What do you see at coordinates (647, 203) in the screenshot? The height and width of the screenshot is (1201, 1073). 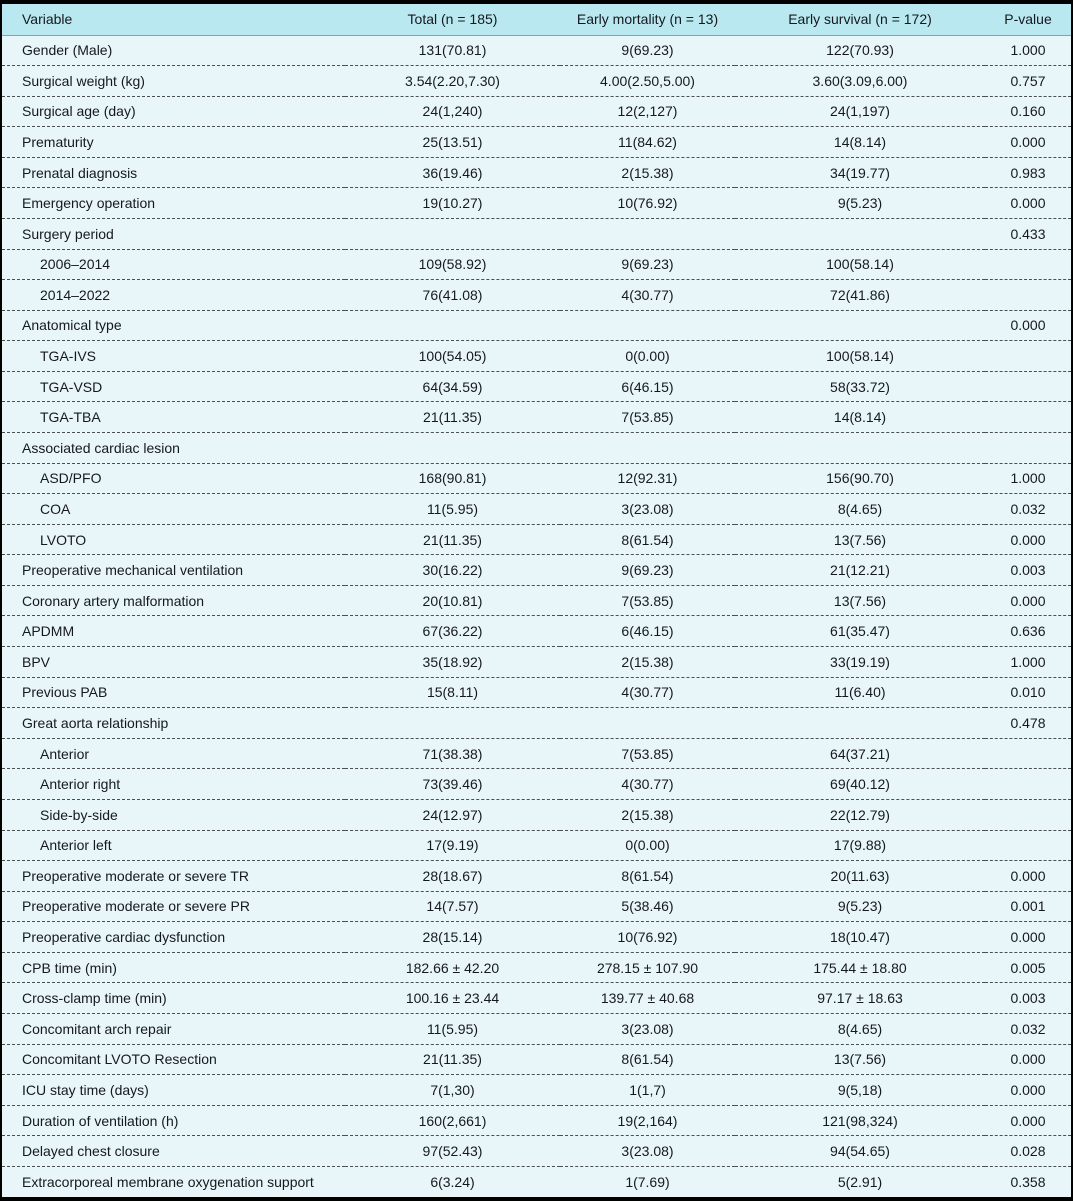 I see `early-mortality-cell: 10(76.92)` at bounding box center [647, 203].